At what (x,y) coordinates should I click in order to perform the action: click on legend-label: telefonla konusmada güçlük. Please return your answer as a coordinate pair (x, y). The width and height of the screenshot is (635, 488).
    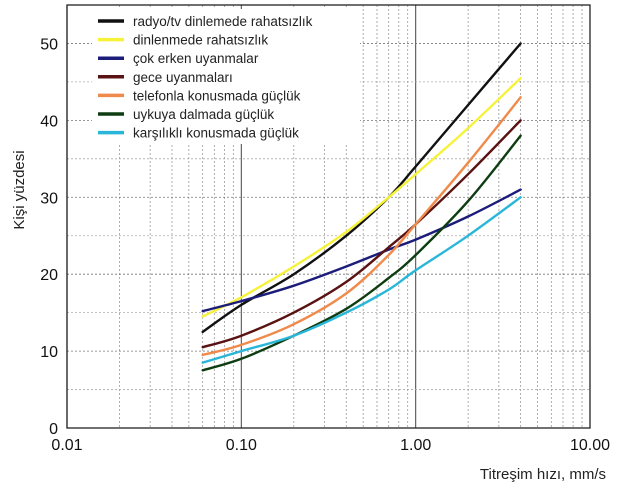
    Looking at the image, I should click on (217, 95).